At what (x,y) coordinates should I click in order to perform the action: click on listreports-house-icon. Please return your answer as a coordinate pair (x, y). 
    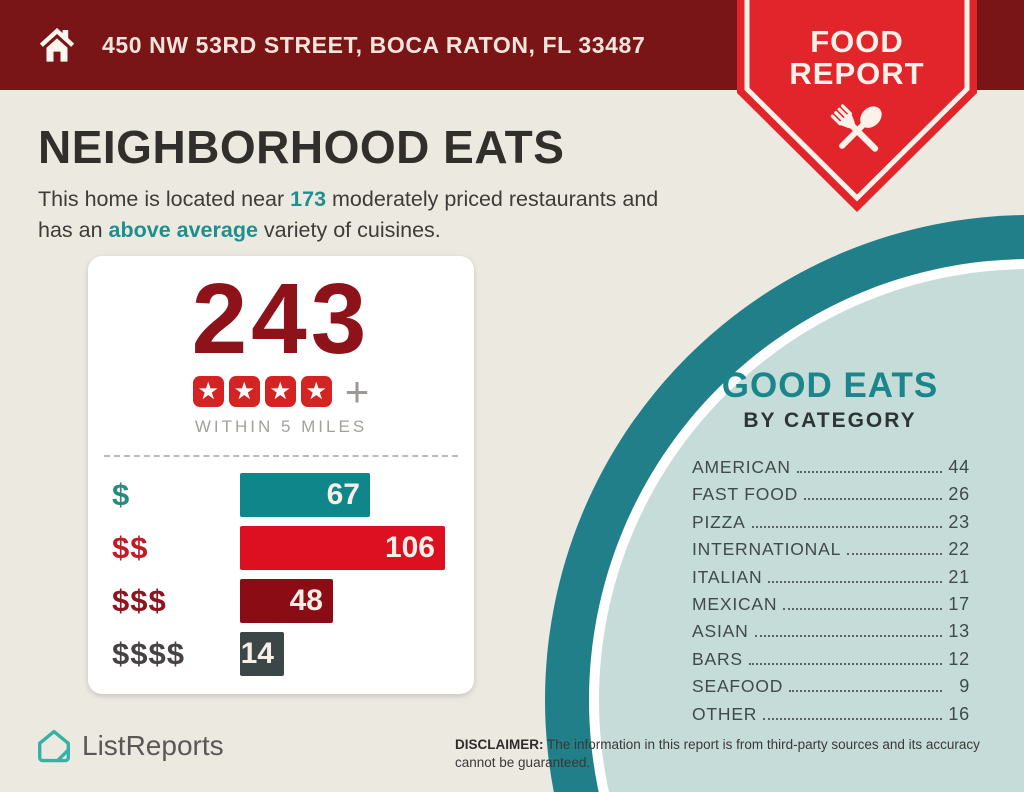
    Looking at the image, I should click on (54, 746).